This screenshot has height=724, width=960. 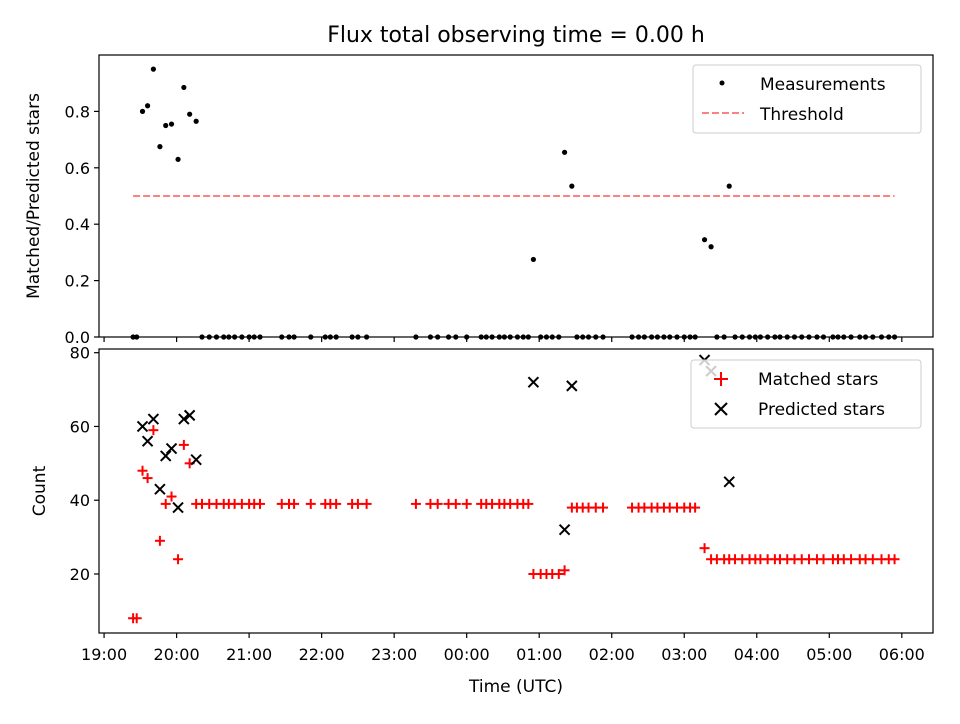 I want to click on ratio-y-tick-label: 0.6, so click(x=77, y=168).